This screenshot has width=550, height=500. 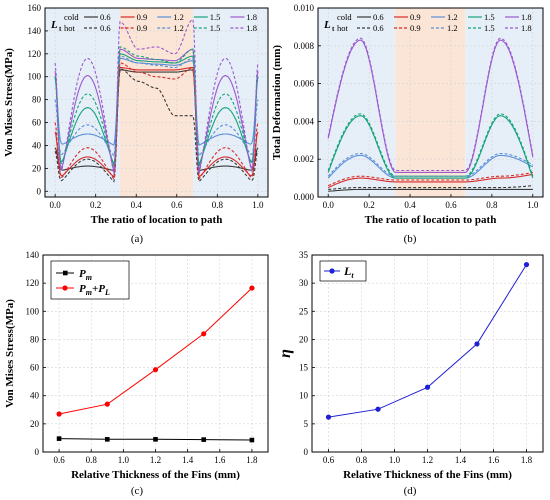 What do you see at coordinates (10, 353) in the screenshot?
I see `panel-c-y-axis-label: Von Mises Stress(MPa)` at bounding box center [10, 353].